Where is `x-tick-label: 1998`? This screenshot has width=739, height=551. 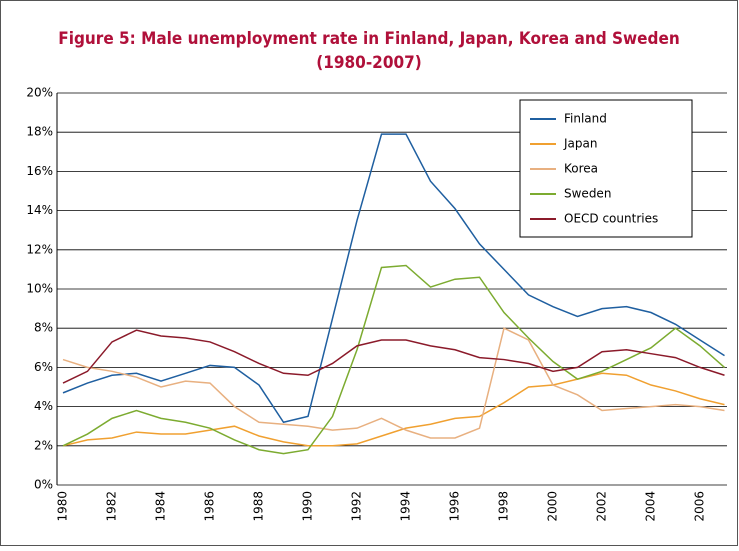
x-tick-label: 1998 is located at coordinates (504, 506).